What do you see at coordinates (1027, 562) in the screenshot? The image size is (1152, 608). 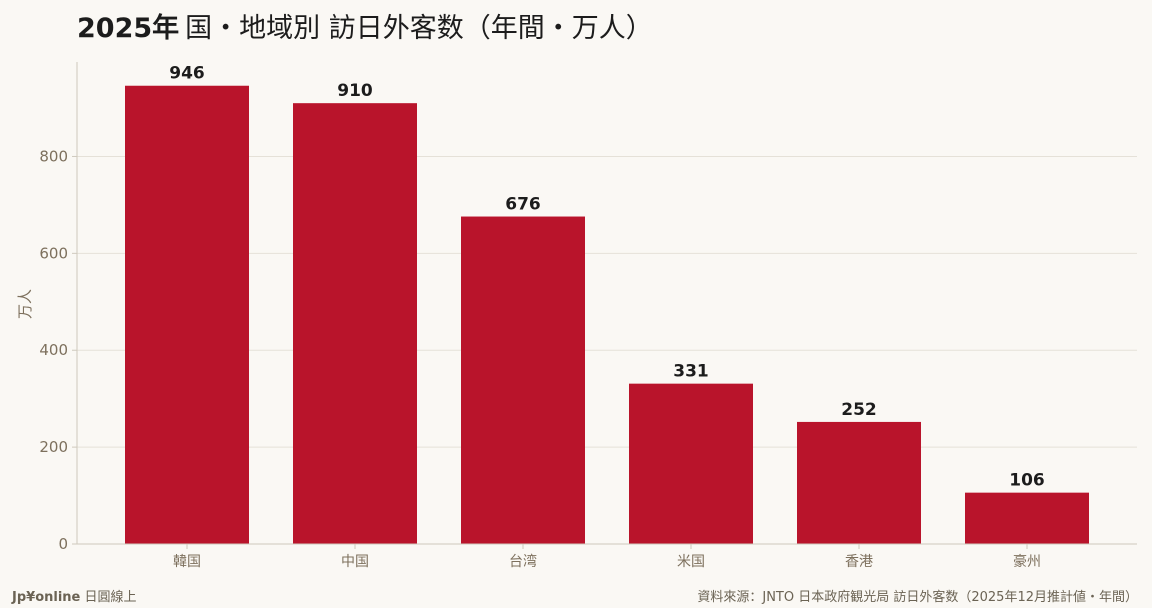 I see `x-tick-label: 豪州` at bounding box center [1027, 562].